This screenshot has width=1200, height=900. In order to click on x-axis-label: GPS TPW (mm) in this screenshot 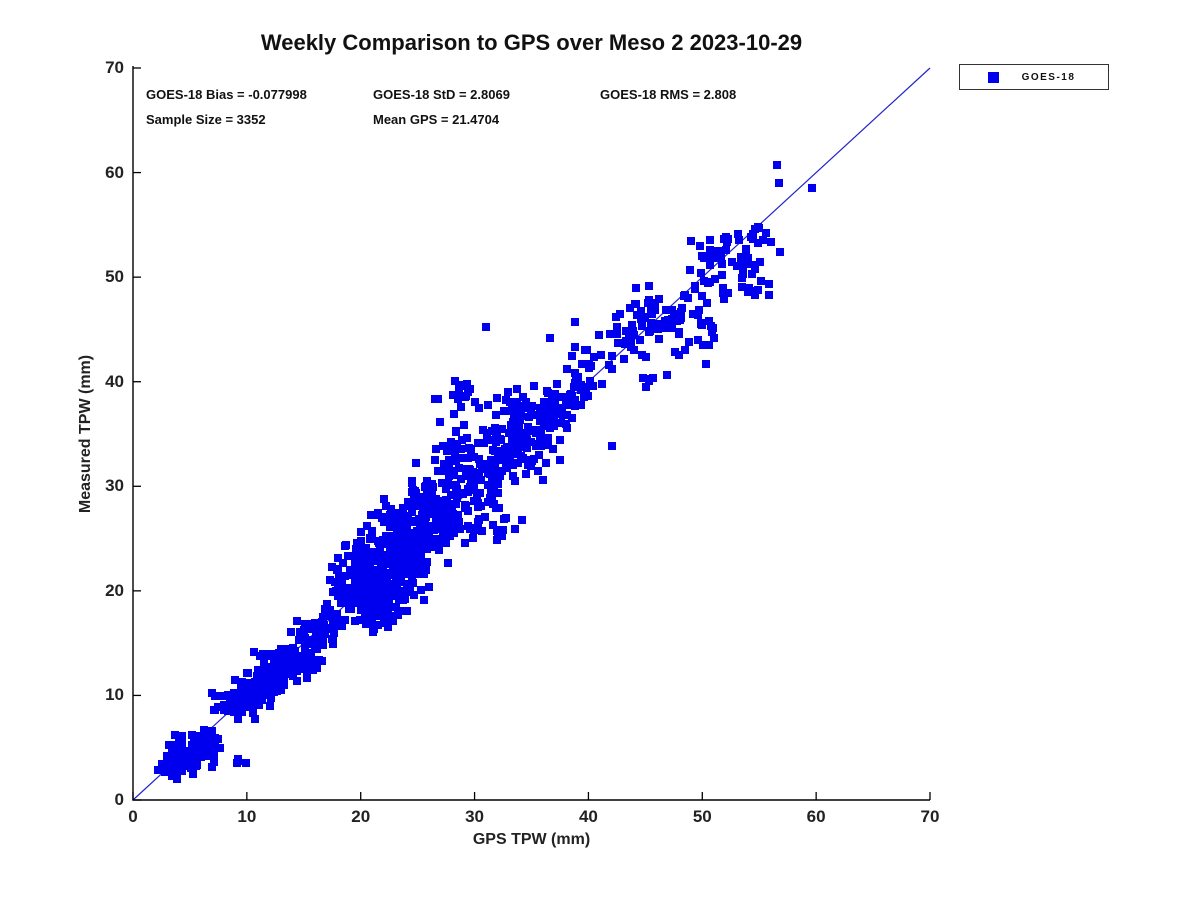, I will do `click(531, 839)`.